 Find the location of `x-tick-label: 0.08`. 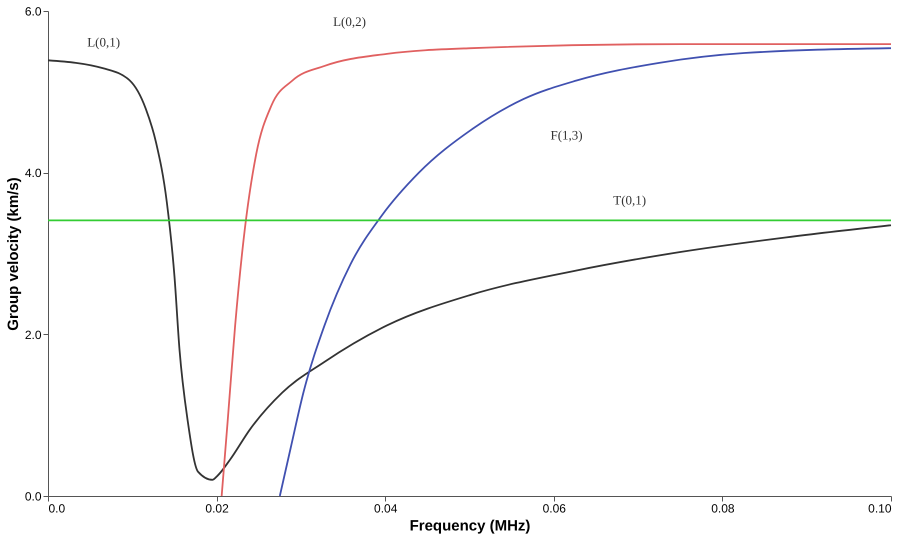

x-tick-label: 0.08 is located at coordinates (723, 509).